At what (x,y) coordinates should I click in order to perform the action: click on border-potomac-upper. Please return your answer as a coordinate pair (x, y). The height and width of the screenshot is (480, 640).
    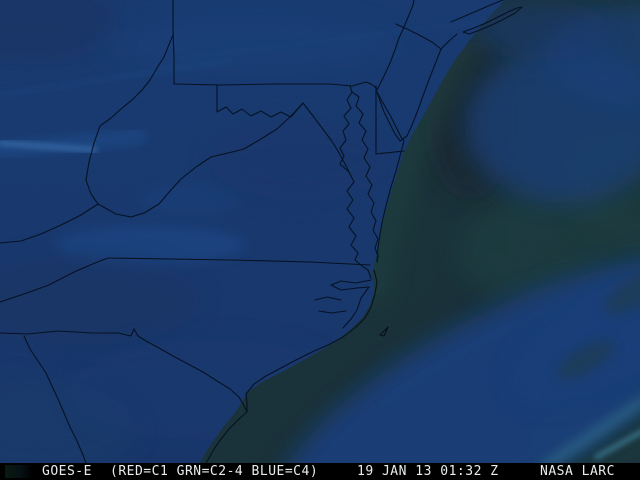
    Looking at the image, I should click on (260, 101).